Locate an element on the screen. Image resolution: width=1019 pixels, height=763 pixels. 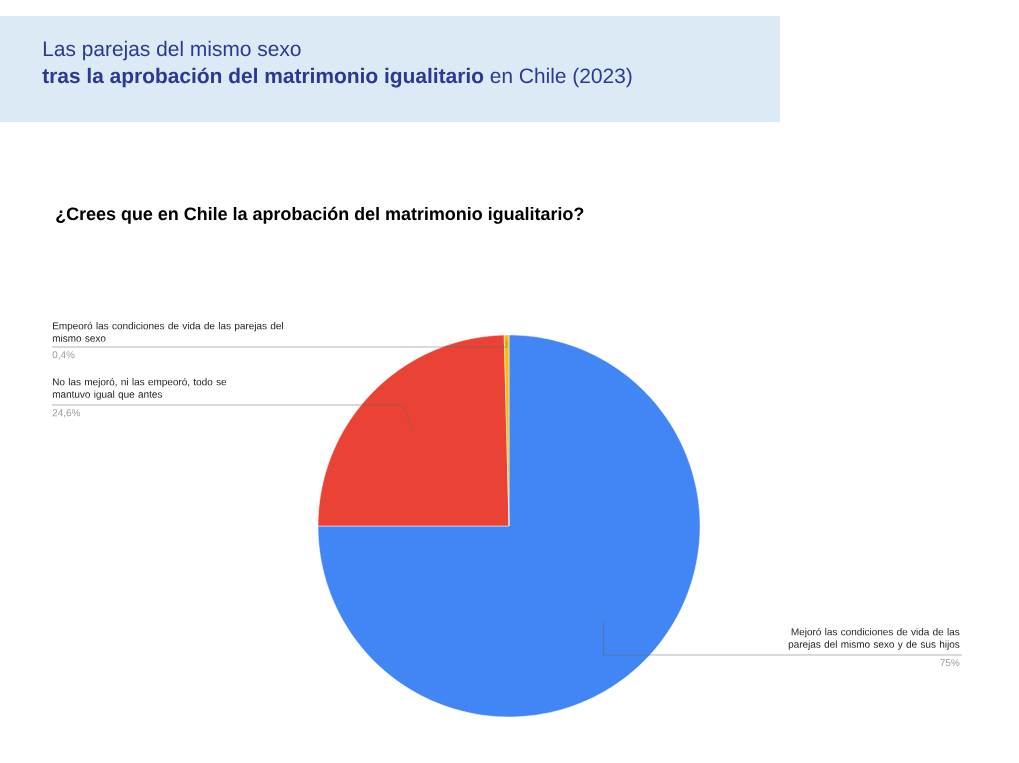
chart-subtitle: tras la aprobación del matrimonio igualitario en Chile (2023) is located at coordinates (337, 77).